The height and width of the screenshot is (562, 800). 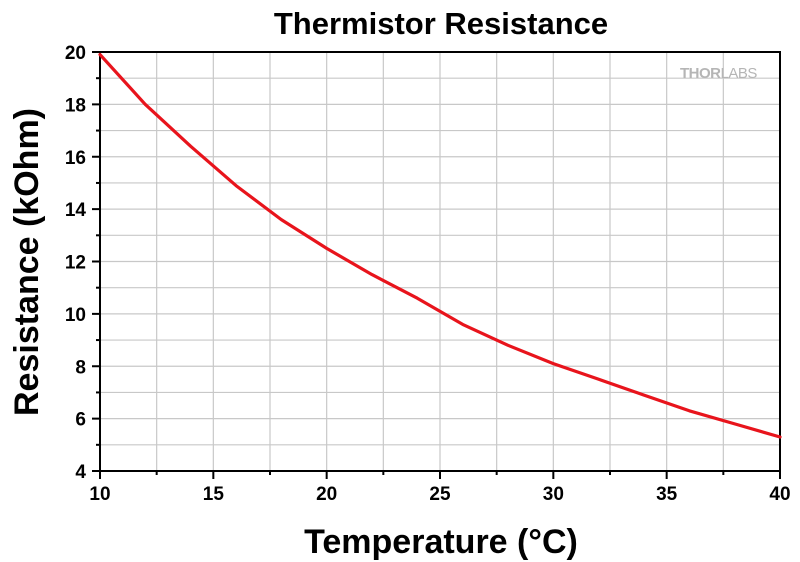 What do you see at coordinates (75, 158) in the screenshot?
I see `y-tick-label: 16` at bounding box center [75, 158].